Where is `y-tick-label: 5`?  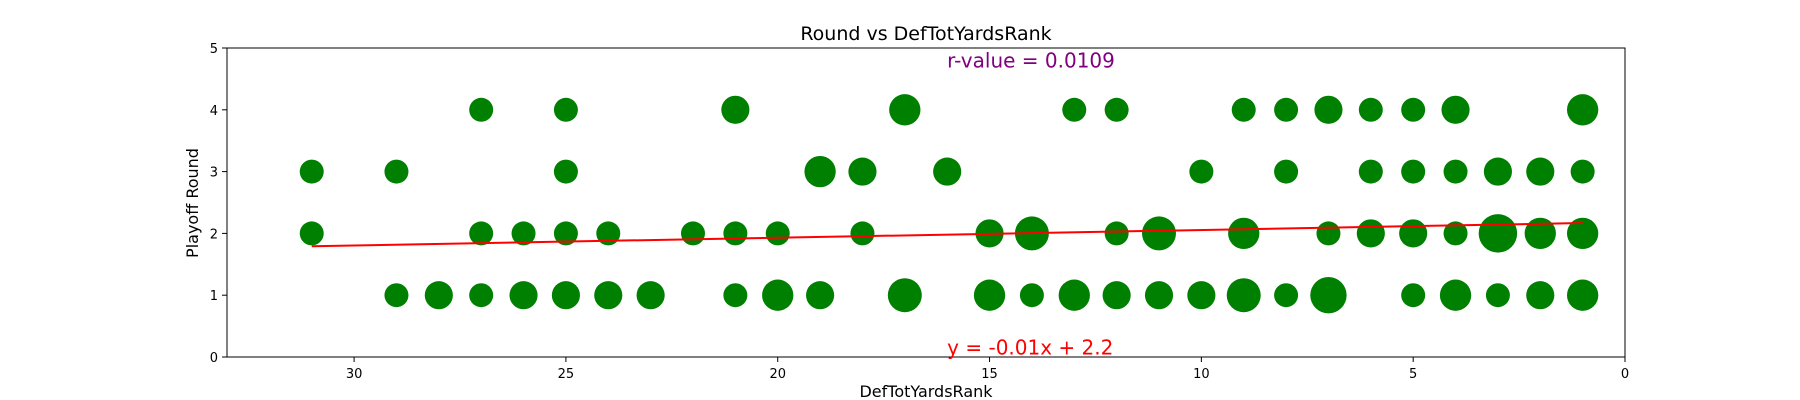
y-tick-label: 5 is located at coordinates (214, 49).